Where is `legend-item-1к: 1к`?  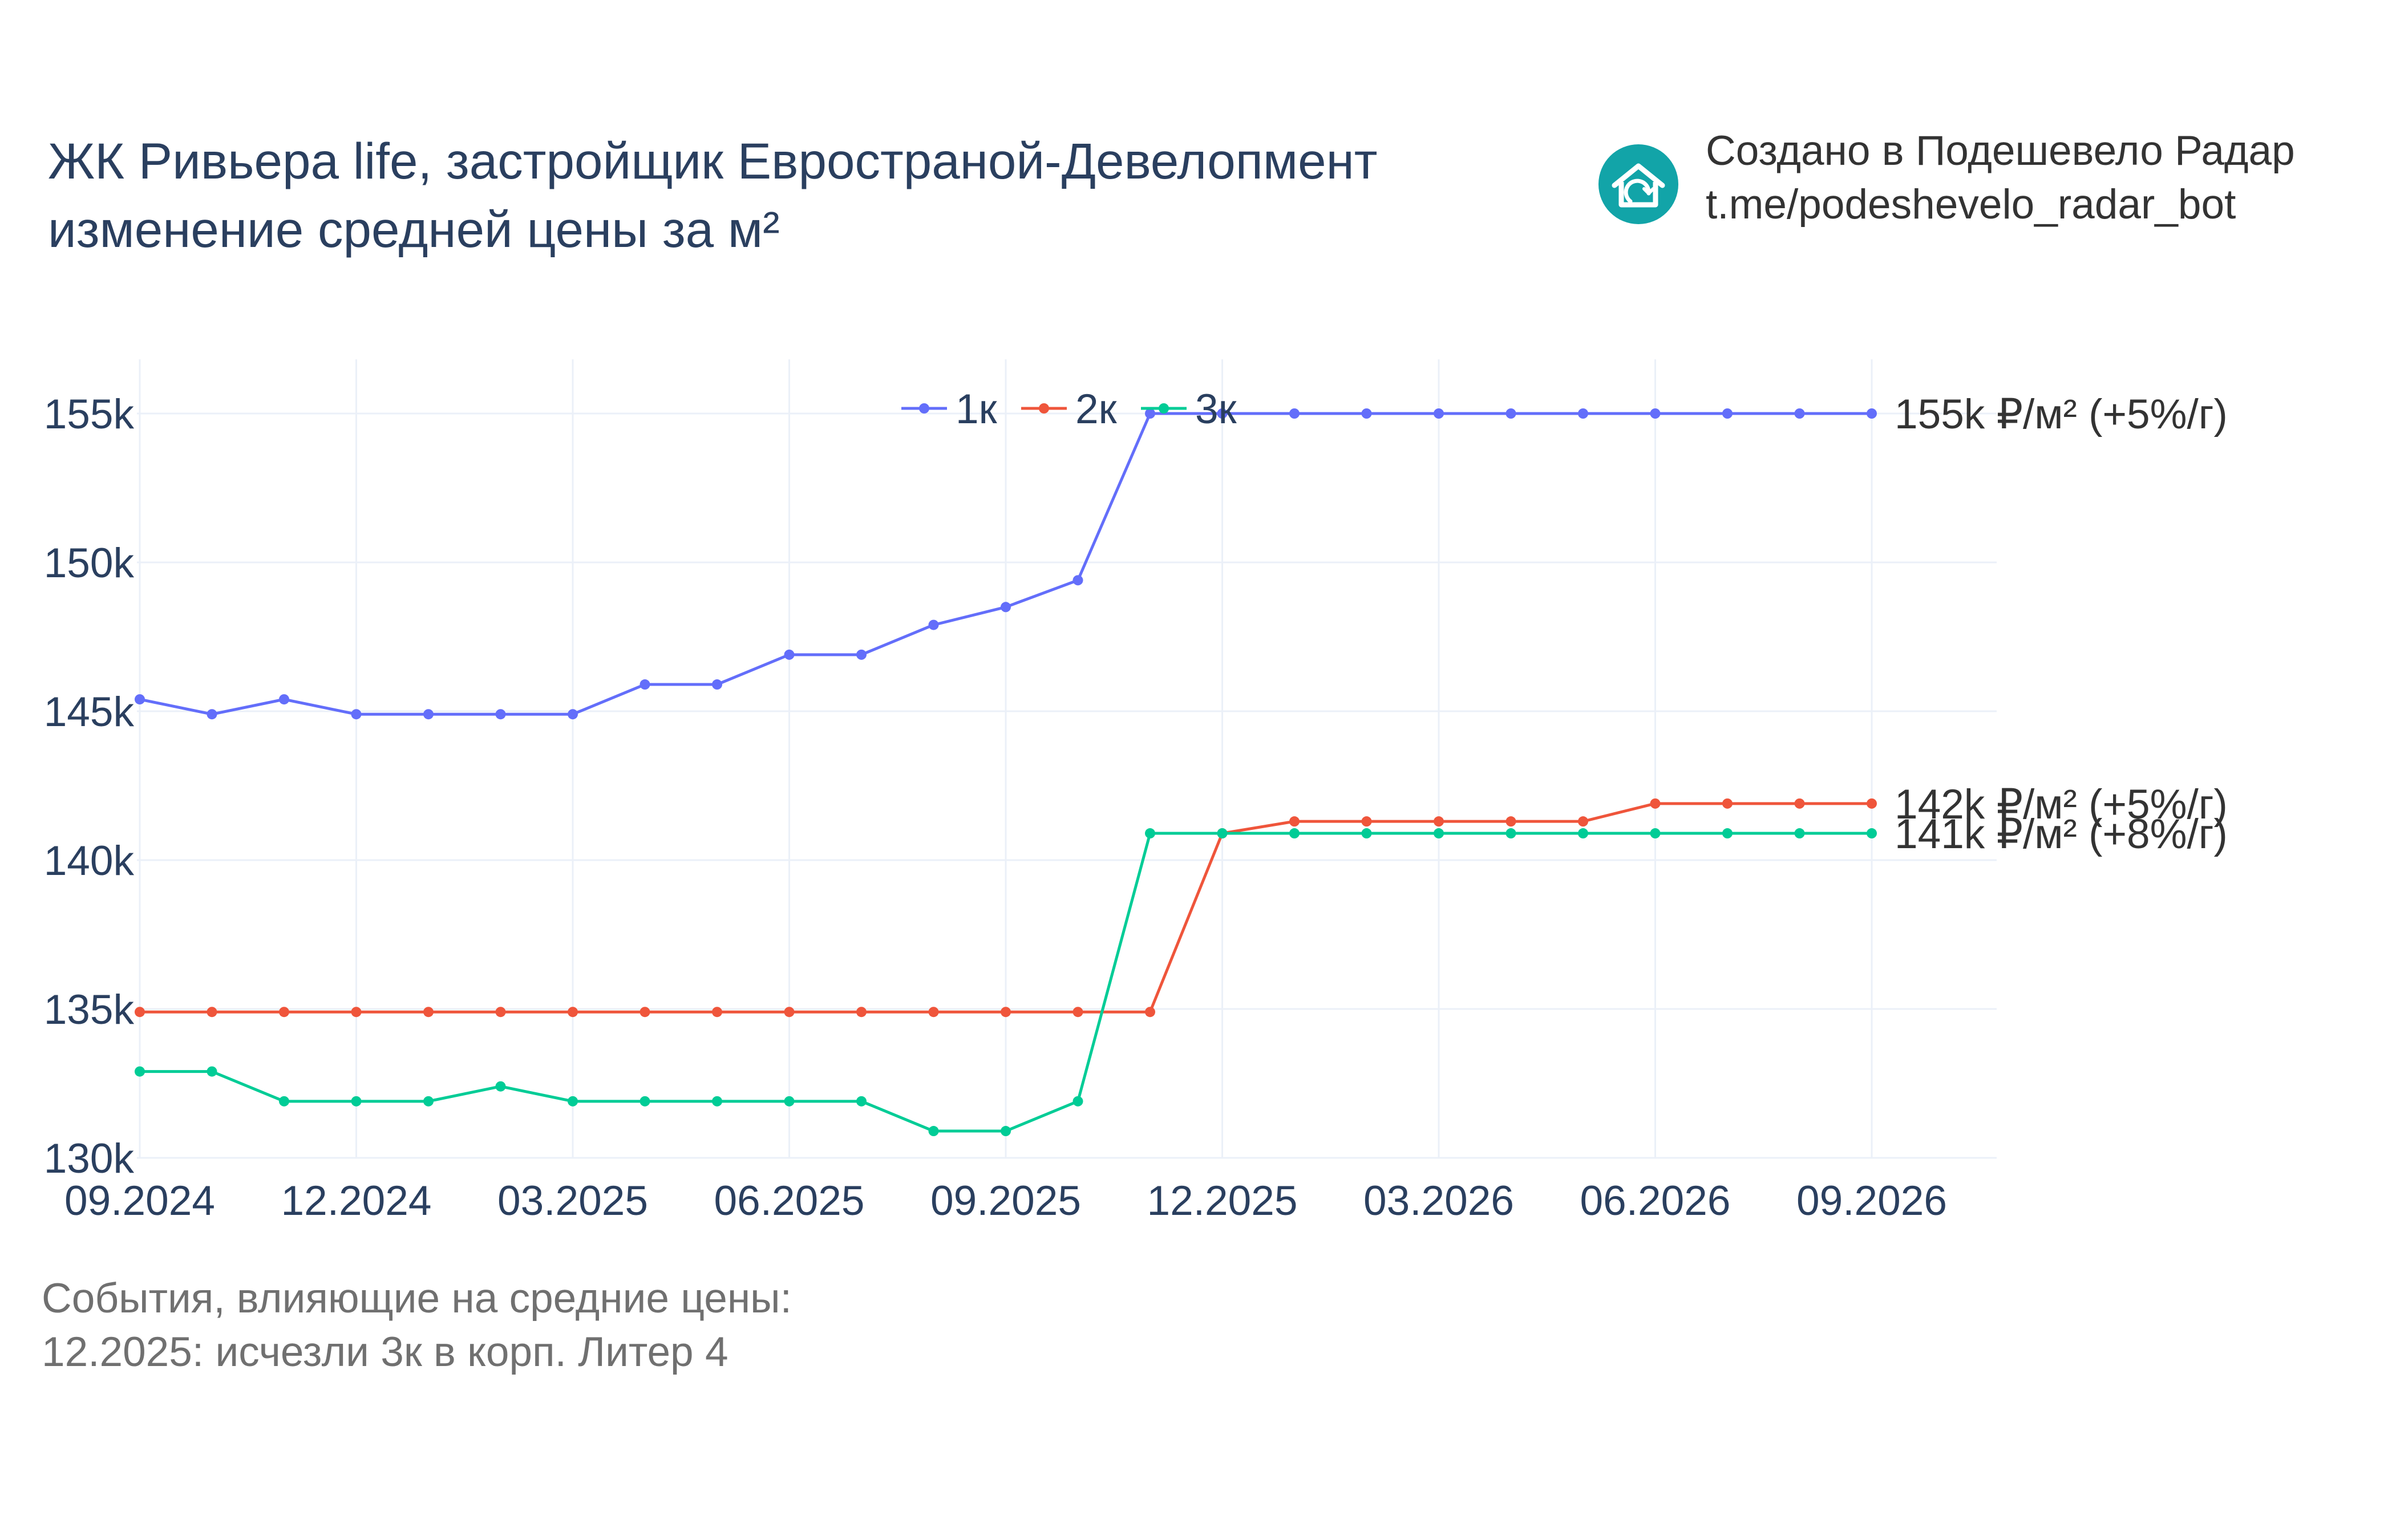
legend-item-1к: 1к is located at coordinates (949, 409).